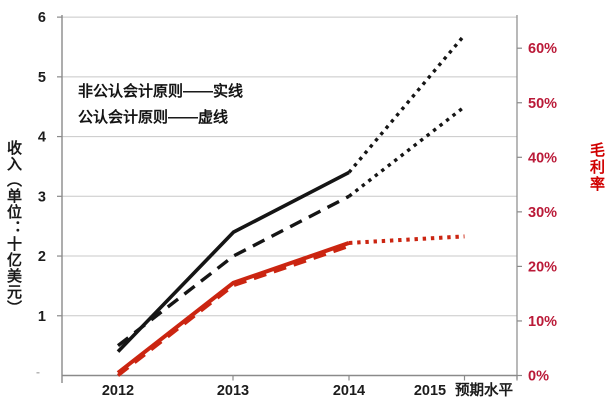 The image size is (614, 410). What do you see at coordinates (542, 49) in the screenshot?
I see `right-axis-tick-label: 60%` at bounding box center [542, 49].